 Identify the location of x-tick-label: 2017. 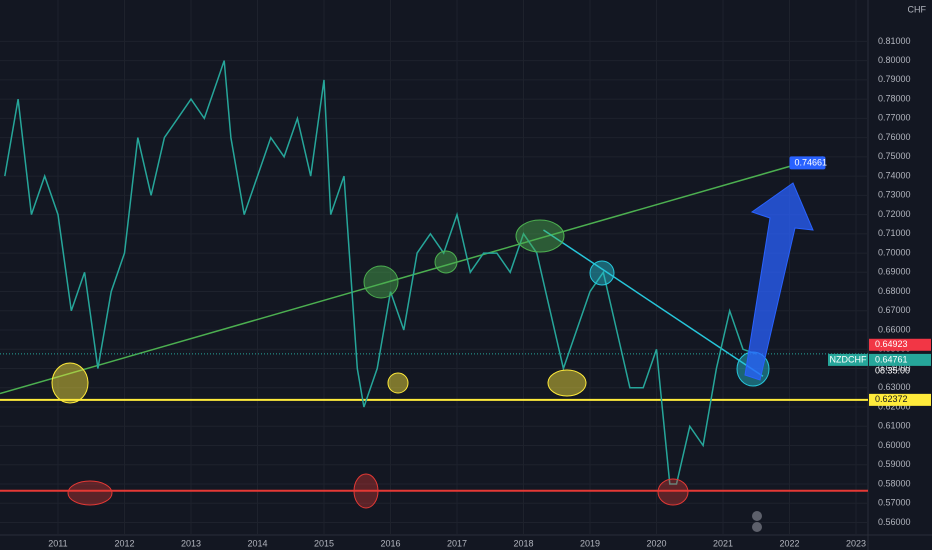
(457, 543).